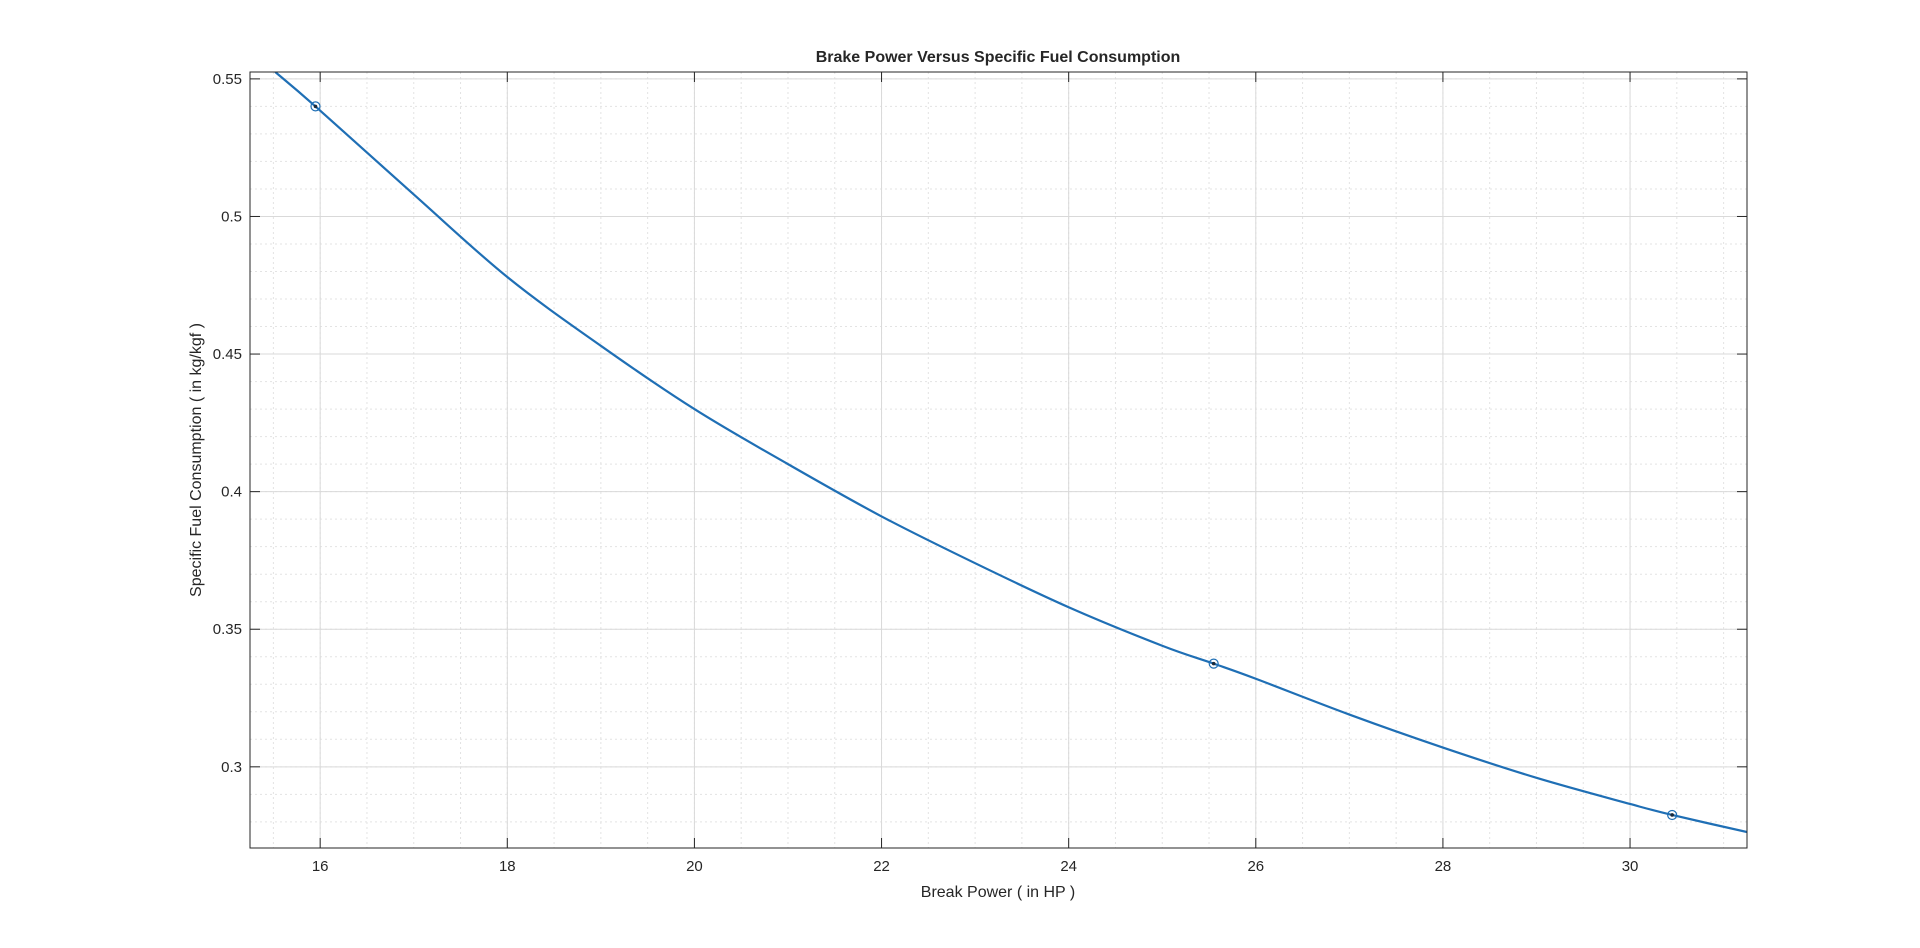 The width and height of the screenshot is (1920, 948). Describe the element at coordinates (1255, 866) in the screenshot. I see `x-tick-label: 26` at that location.